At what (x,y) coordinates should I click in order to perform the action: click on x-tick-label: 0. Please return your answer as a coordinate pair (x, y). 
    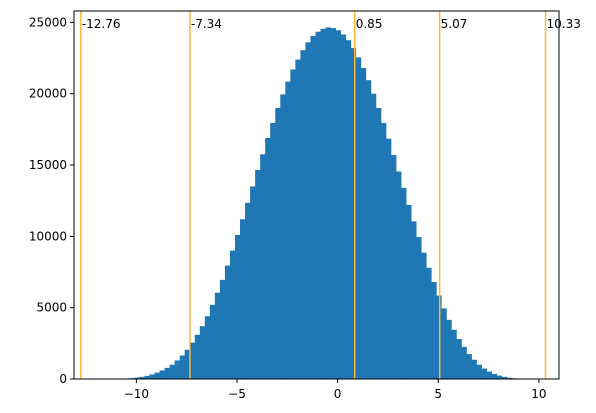
    Looking at the image, I should click on (338, 394).